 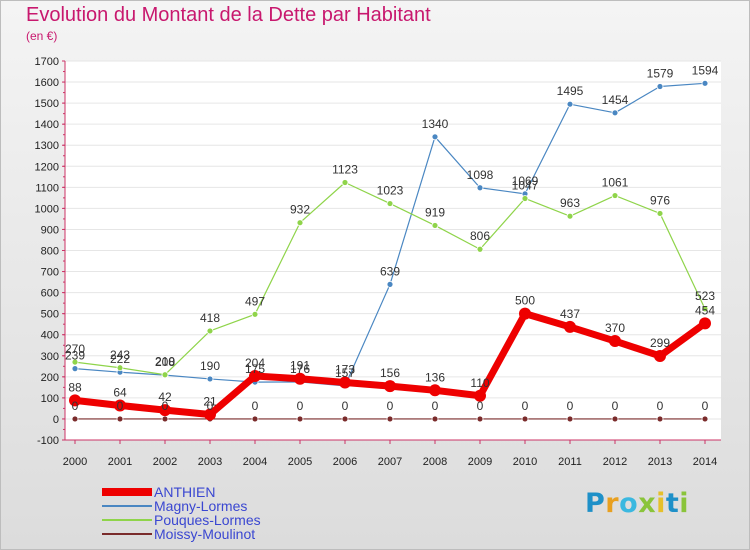 What do you see at coordinates (705, 70) in the screenshot?
I see `data-label-magny-lormes: 1594` at bounding box center [705, 70].